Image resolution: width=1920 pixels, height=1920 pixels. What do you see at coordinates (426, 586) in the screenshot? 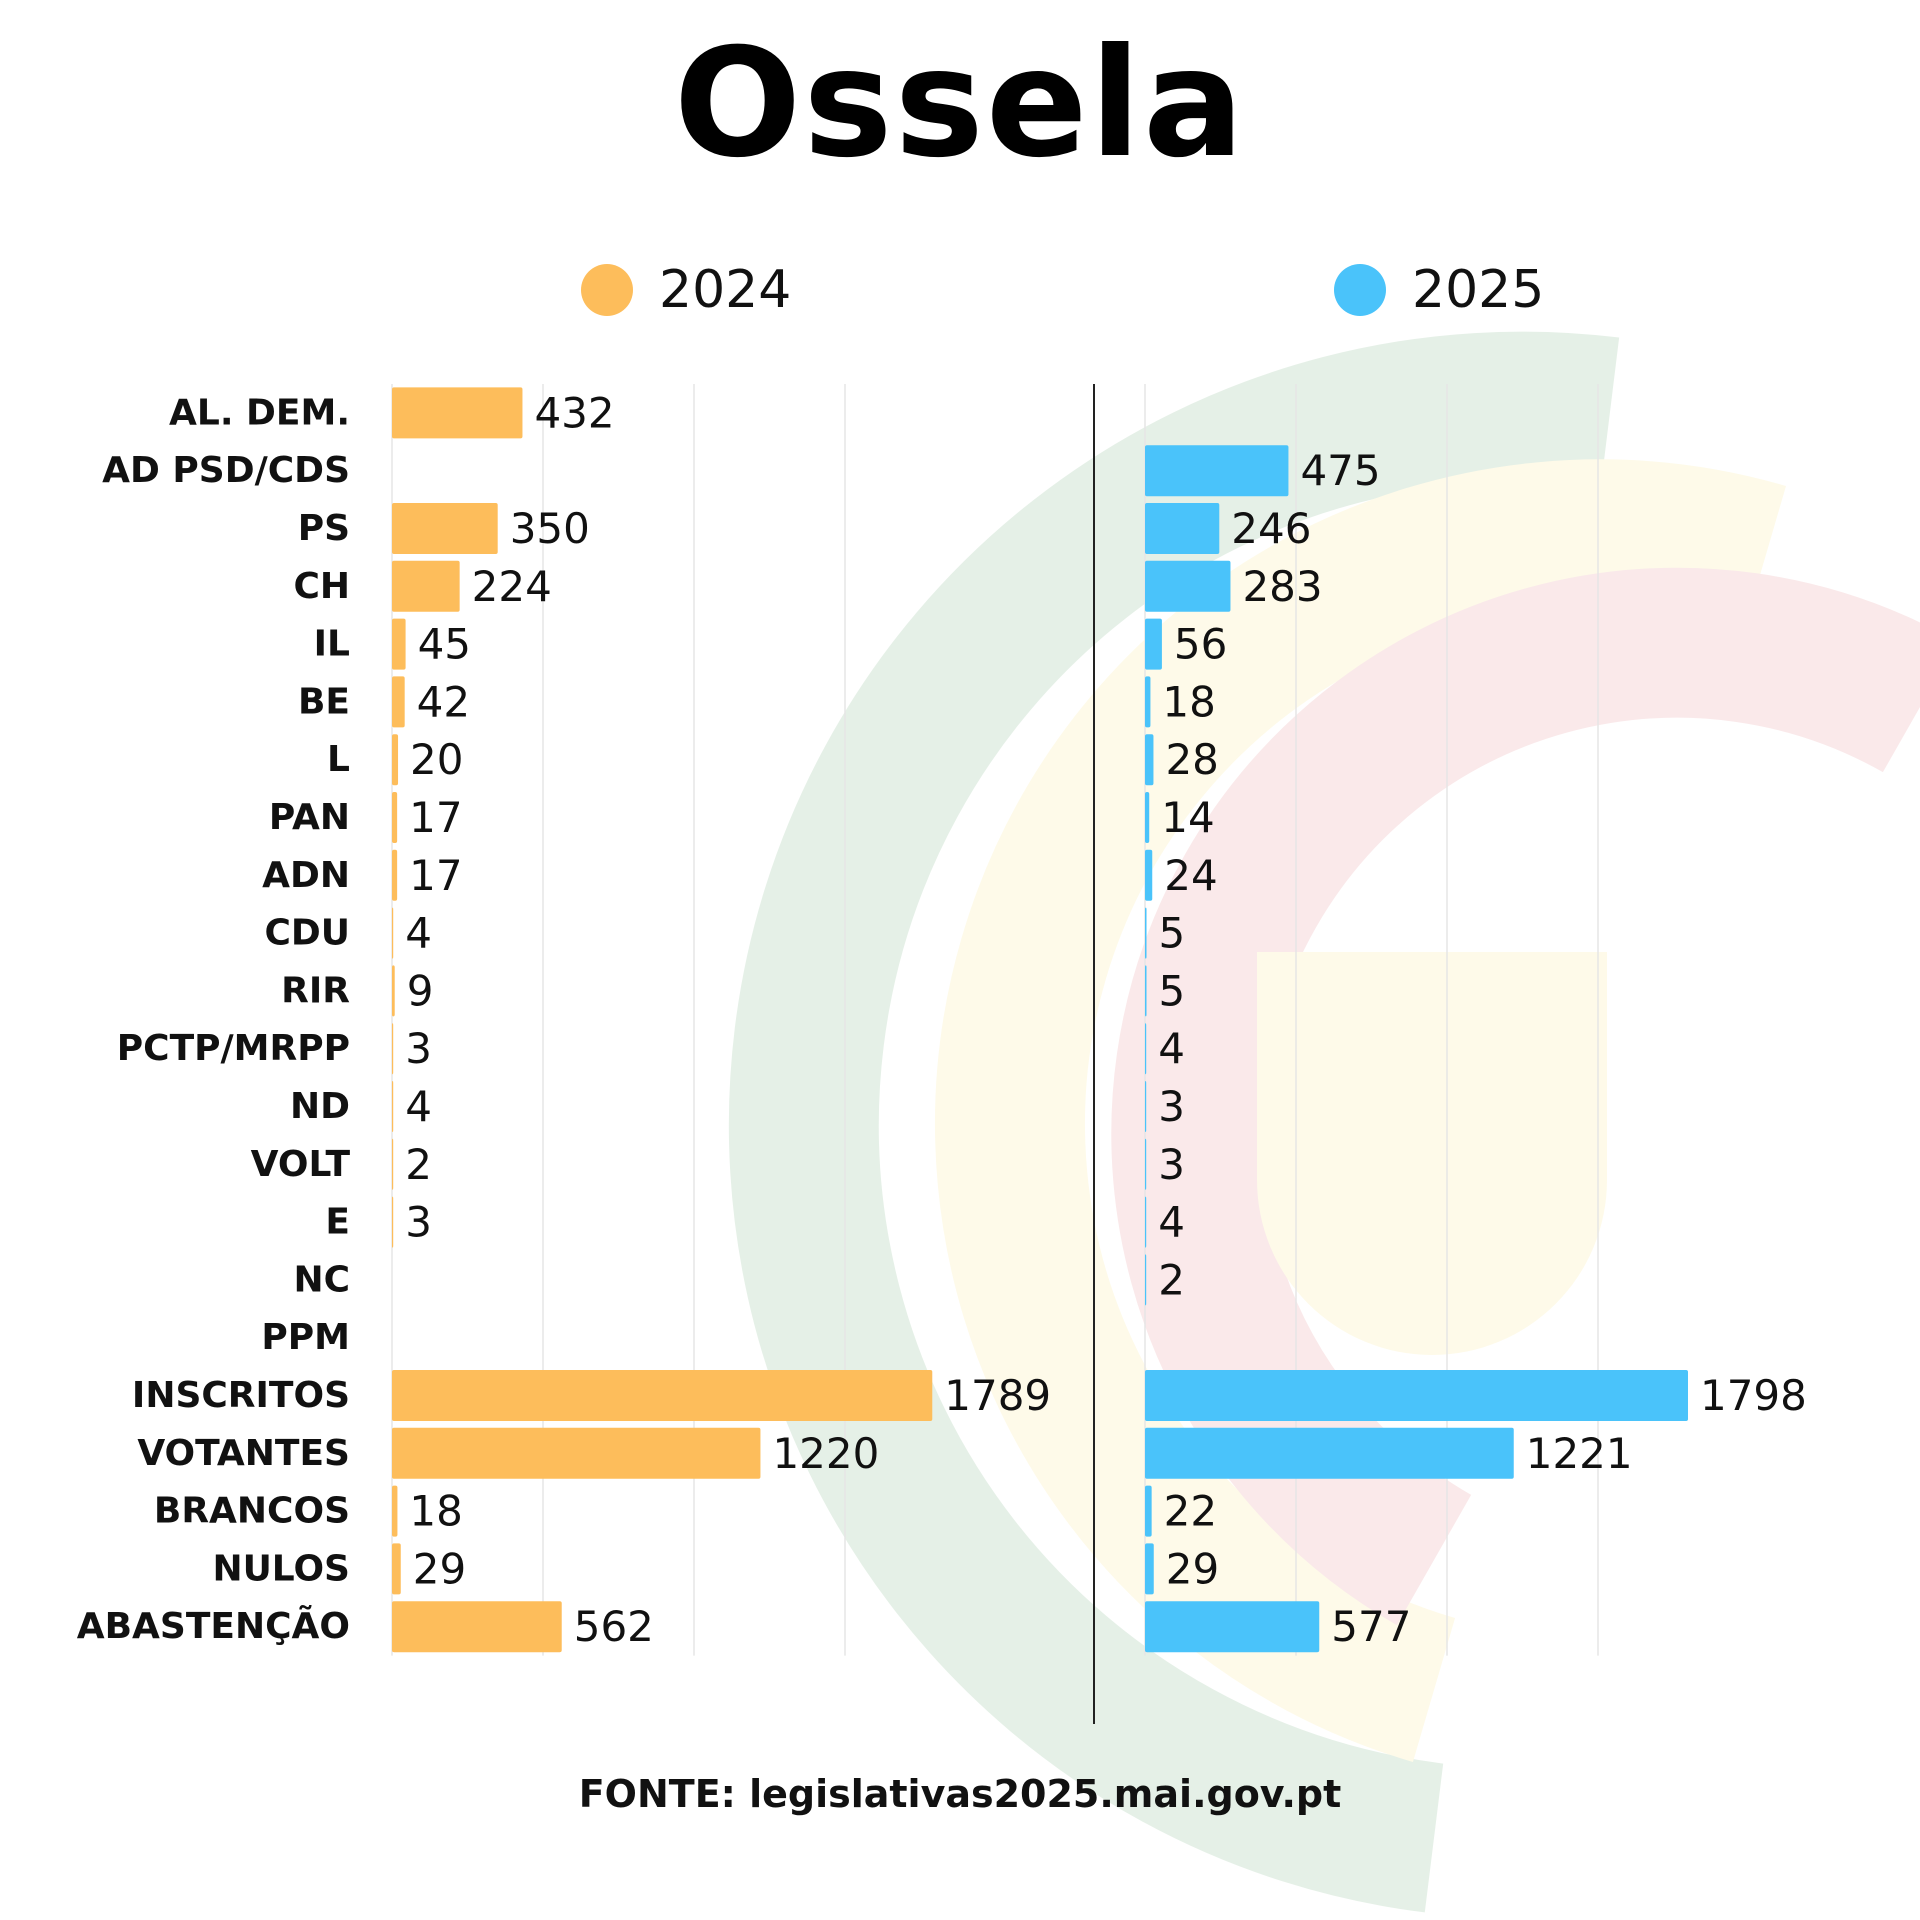
I see `bar-2024-ch` at bounding box center [426, 586].